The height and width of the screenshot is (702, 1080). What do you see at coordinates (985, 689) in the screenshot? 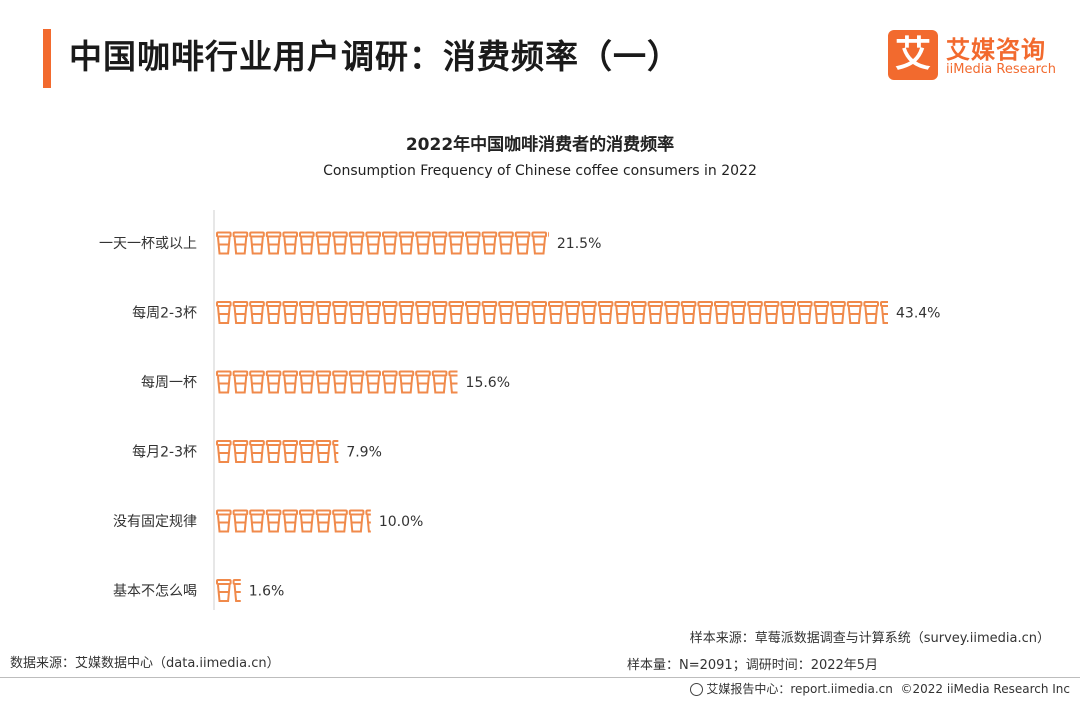
I see `copyright: ©2022 iiMedia Research Inc` at bounding box center [985, 689].